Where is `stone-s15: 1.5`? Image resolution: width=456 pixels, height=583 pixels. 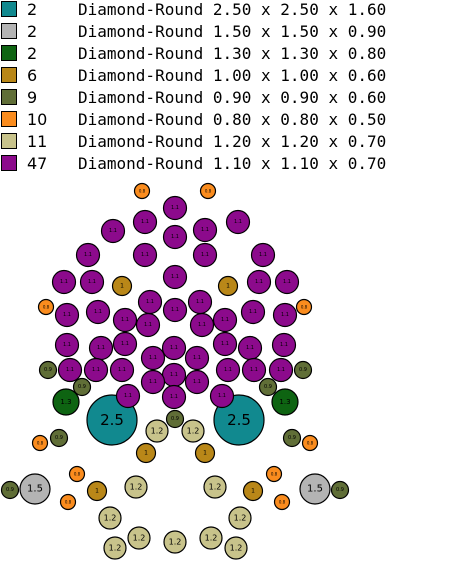
stone-s15: 1.5 is located at coordinates (35, 489).